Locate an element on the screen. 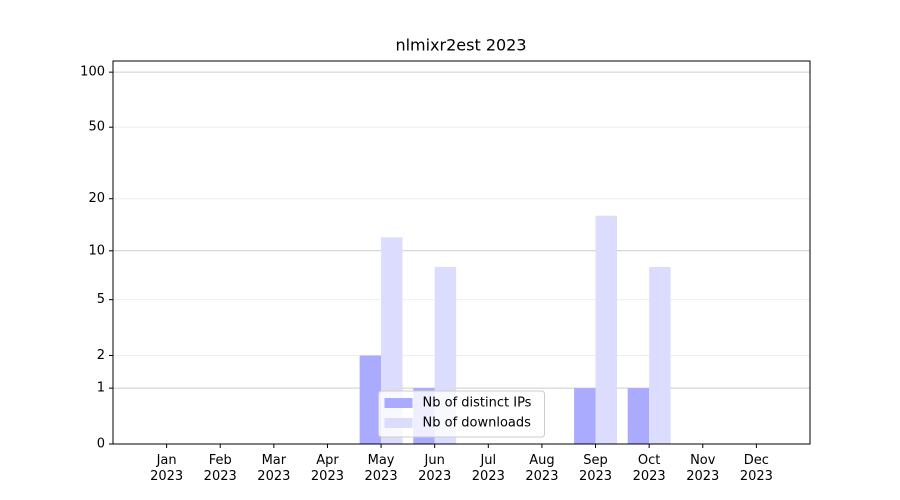 This screenshot has height=500, width=900. y-tick-label: 2 is located at coordinates (101, 355).